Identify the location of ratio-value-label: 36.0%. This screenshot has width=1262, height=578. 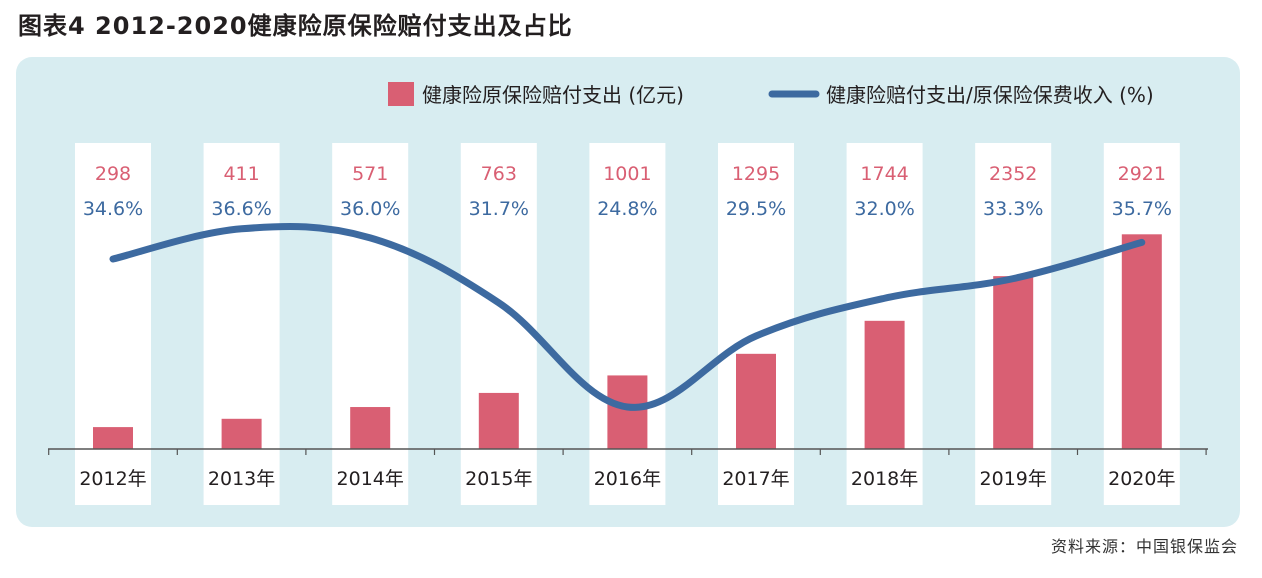
(370, 209).